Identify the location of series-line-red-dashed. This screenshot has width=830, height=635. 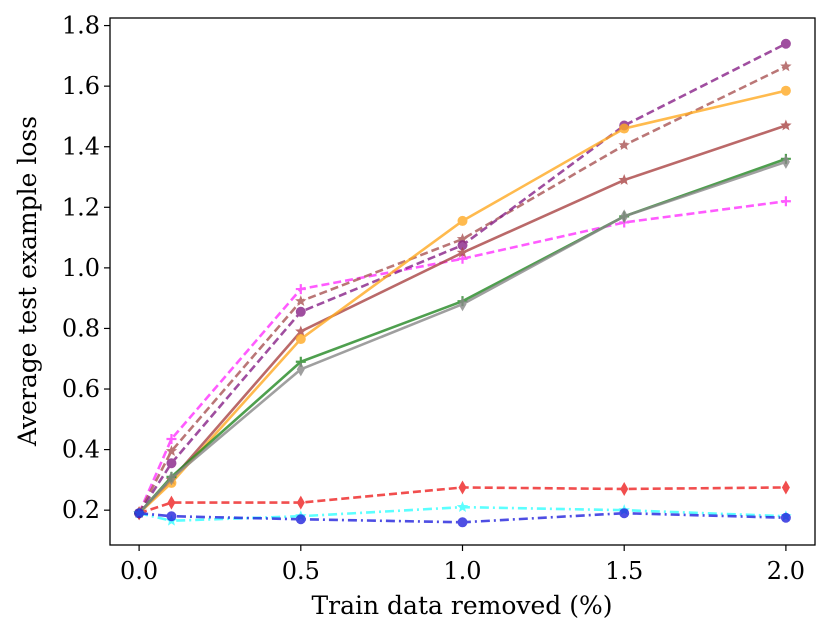
(462, 500).